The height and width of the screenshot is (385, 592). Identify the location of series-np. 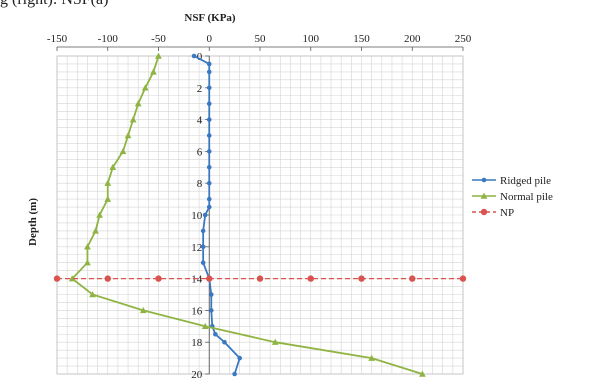
(260, 278).